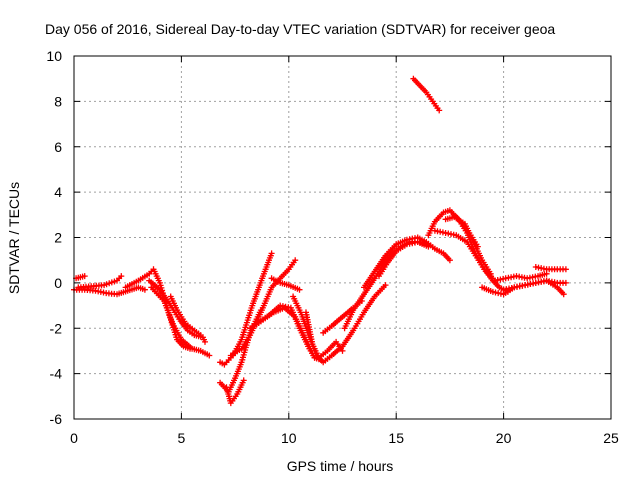  Describe the element at coordinates (58, 238) in the screenshot. I see `y-tick-label: 2` at that location.